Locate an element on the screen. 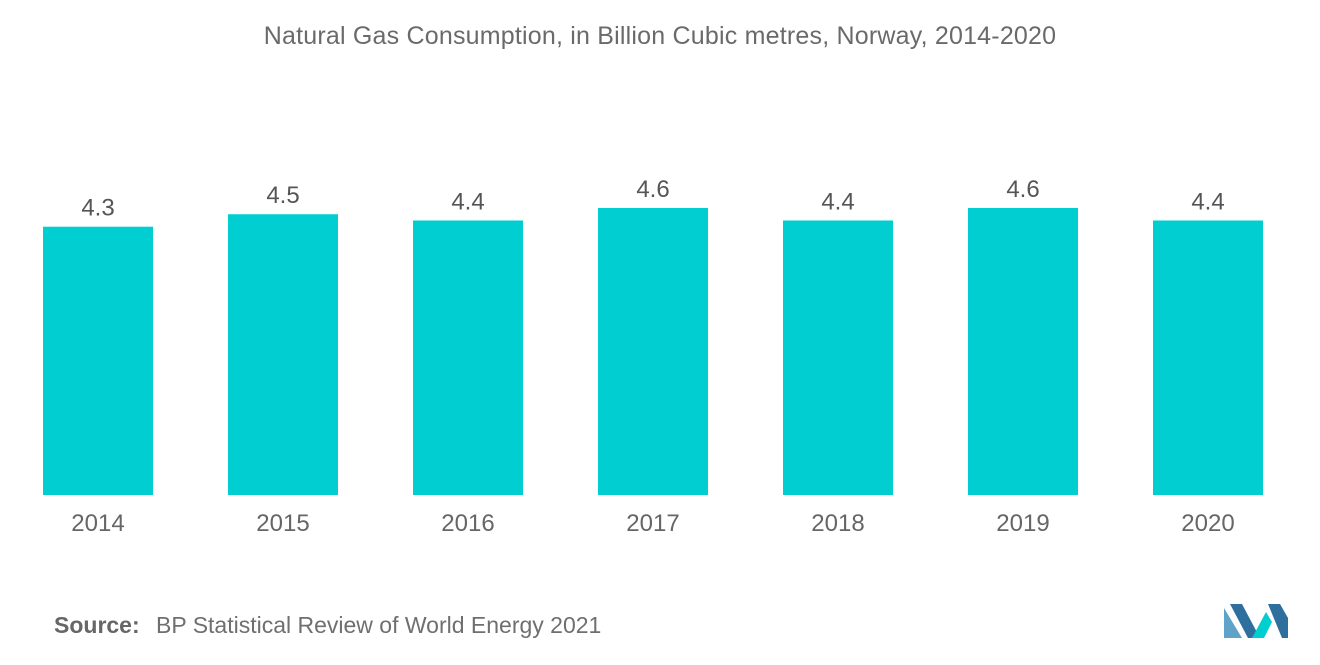  data-label-2020: 4.4 is located at coordinates (1207, 201).